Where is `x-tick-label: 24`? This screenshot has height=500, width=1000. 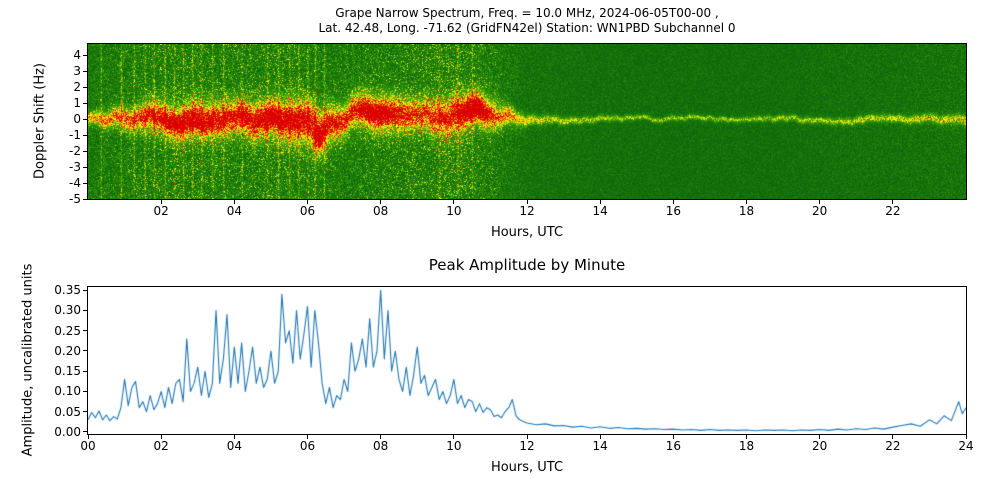 x-tick-label: 24 is located at coordinates (966, 446).